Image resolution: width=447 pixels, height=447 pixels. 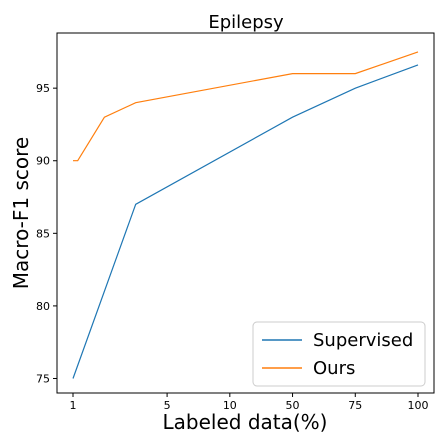 What do you see at coordinates (334, 368) in the screenshot?
I see `legend-label-ours: Ours` at bounding box center [334, 368].